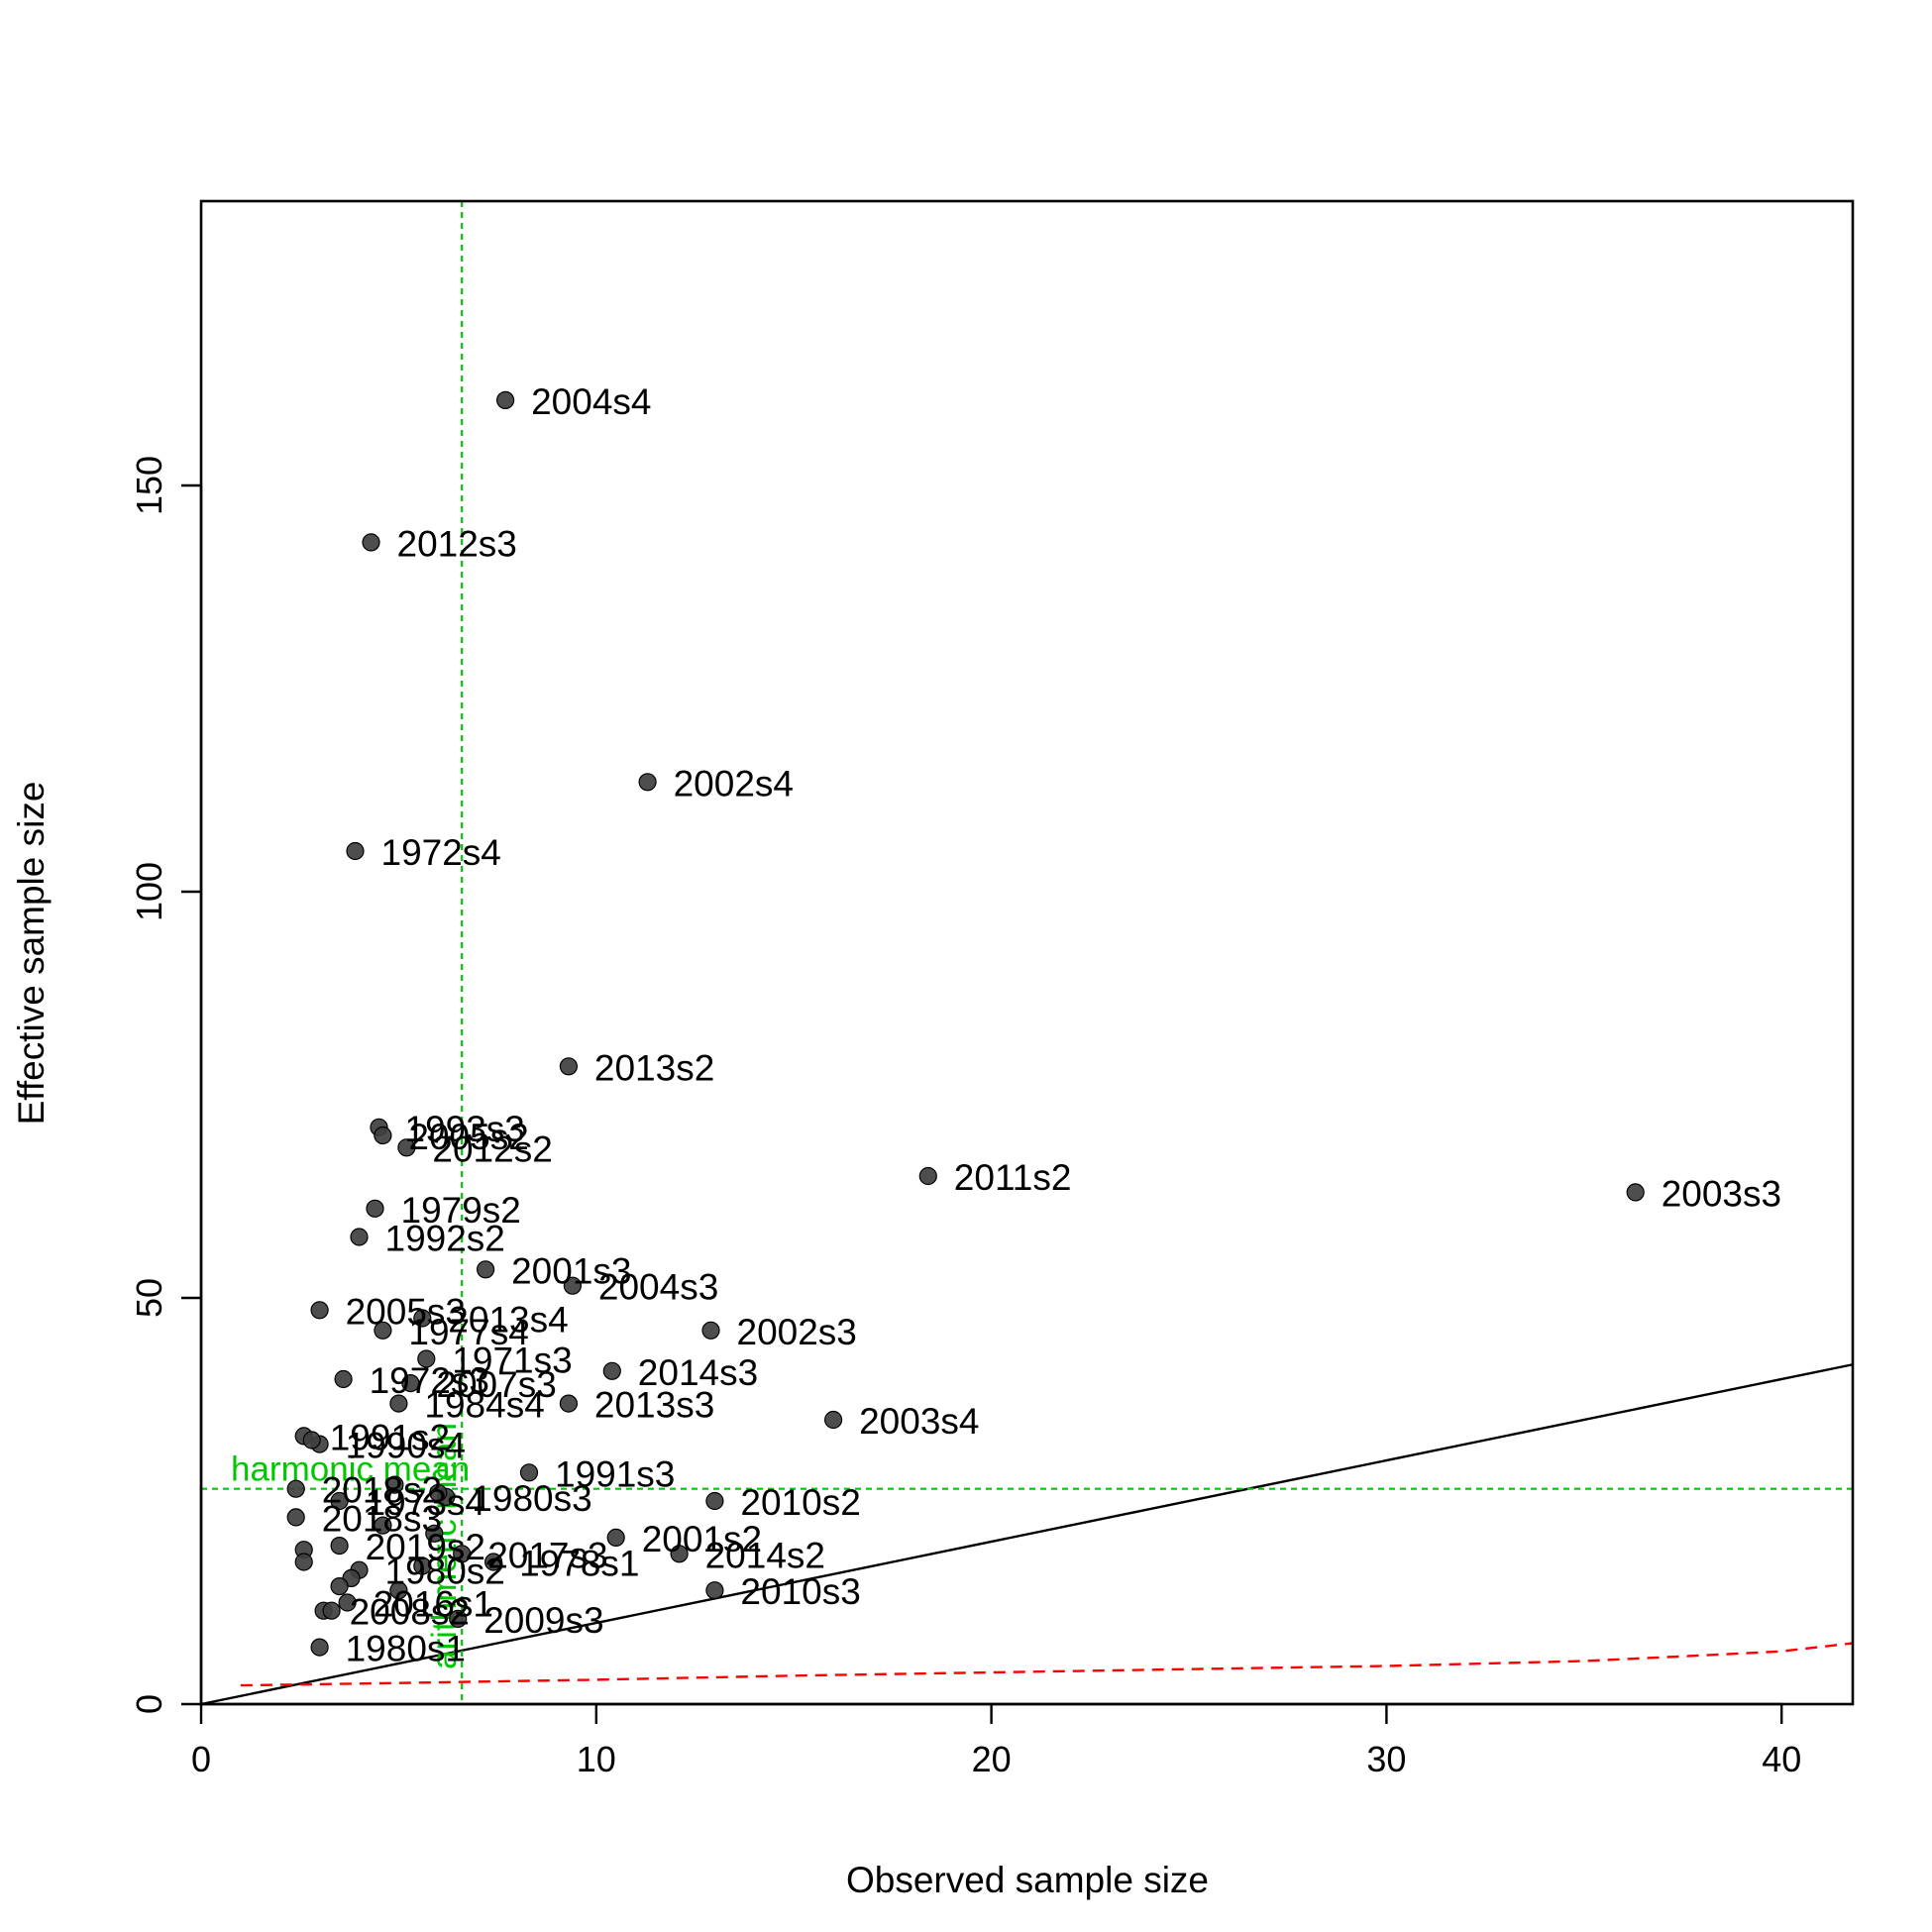 The image size is (1932, 1932). I want to click on point-label: 2019s2, so click(425, 1547).